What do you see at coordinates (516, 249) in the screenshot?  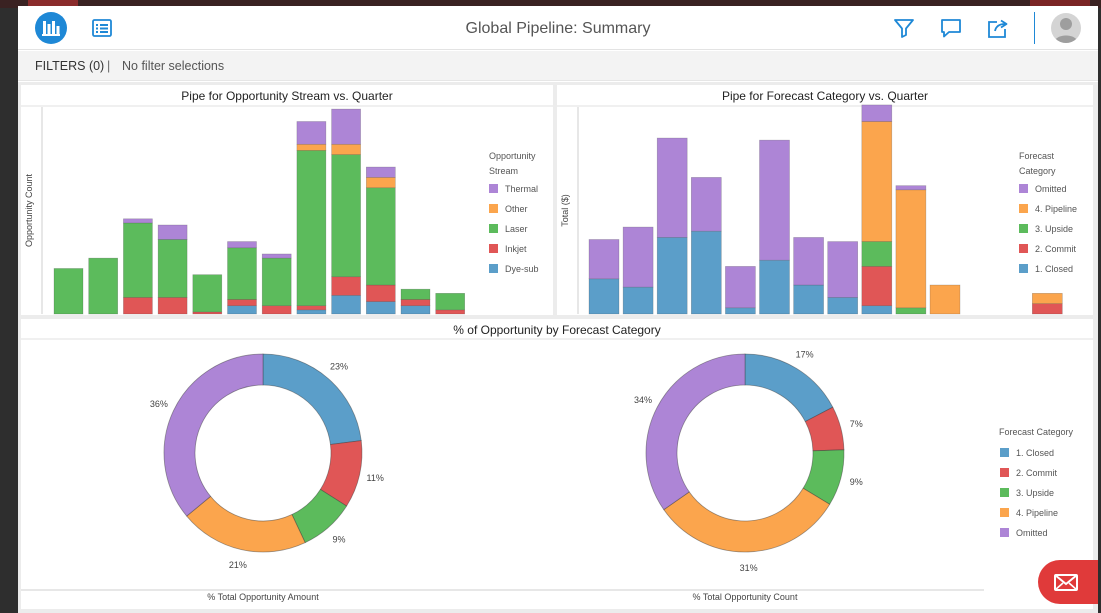 I see `legend-label-inkjet: Inkjet` at bounding box center [516, 249].